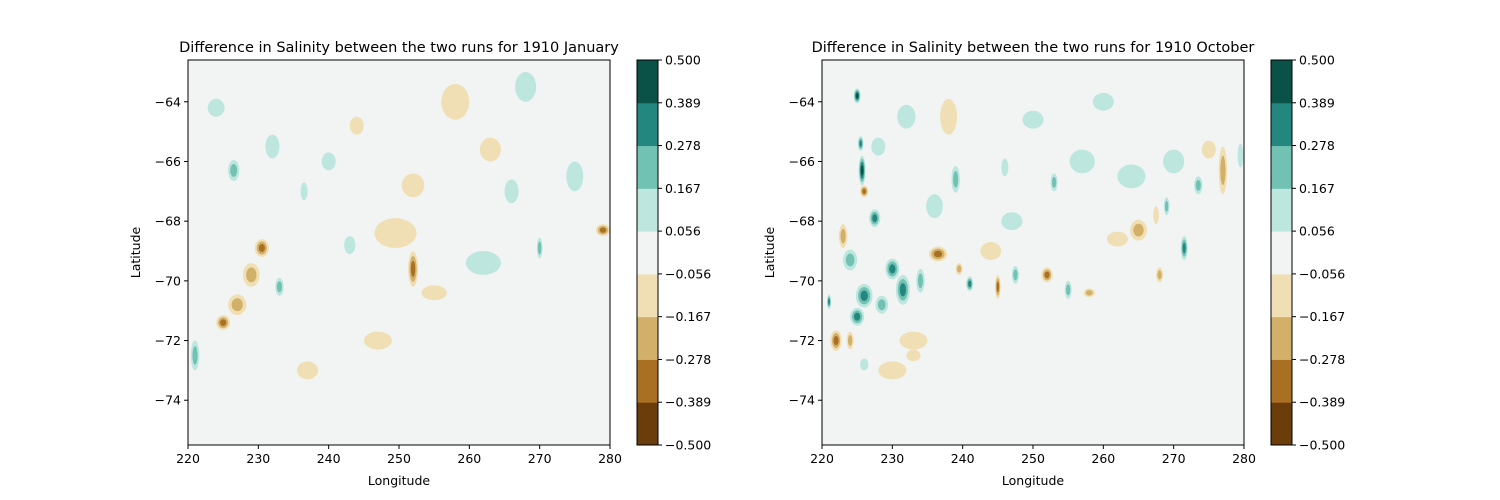 Image resolution: width=1500 pixels, height=500 pixels. I want to click on x-tick-label: 270, so click(1174, 458).